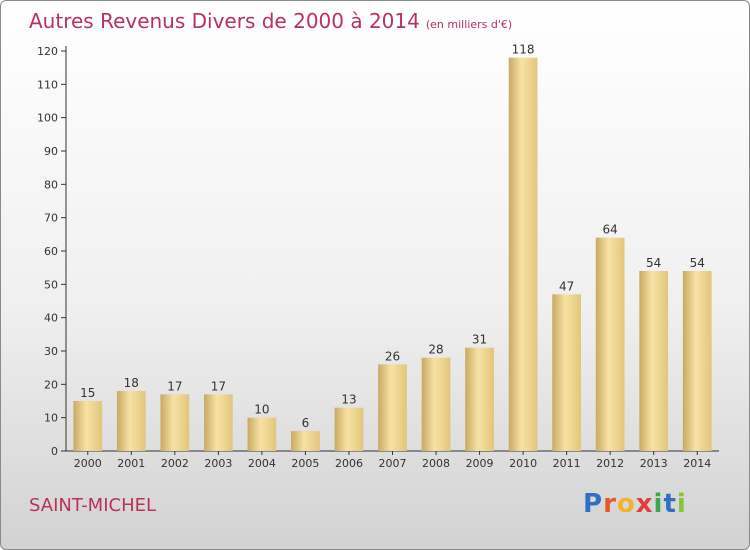 The width and height of the screenshot is (750, 550). What do you see at coordinates (480, 463) in the screenshot?
I see `x-tick-label: 2009` at bounding box center [480, 463].